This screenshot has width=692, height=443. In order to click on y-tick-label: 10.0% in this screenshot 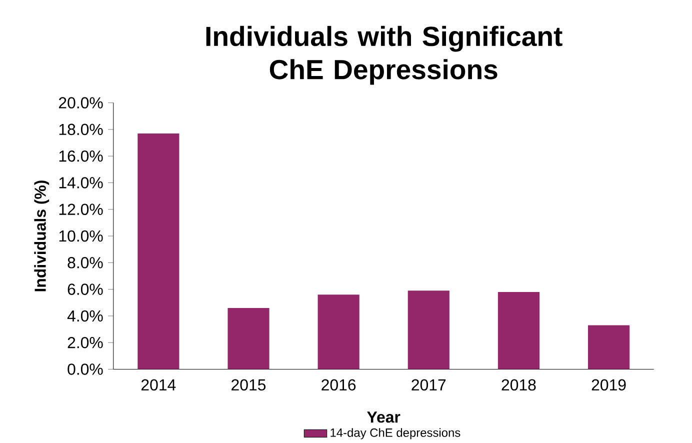, I will do `click(81, 236)`.